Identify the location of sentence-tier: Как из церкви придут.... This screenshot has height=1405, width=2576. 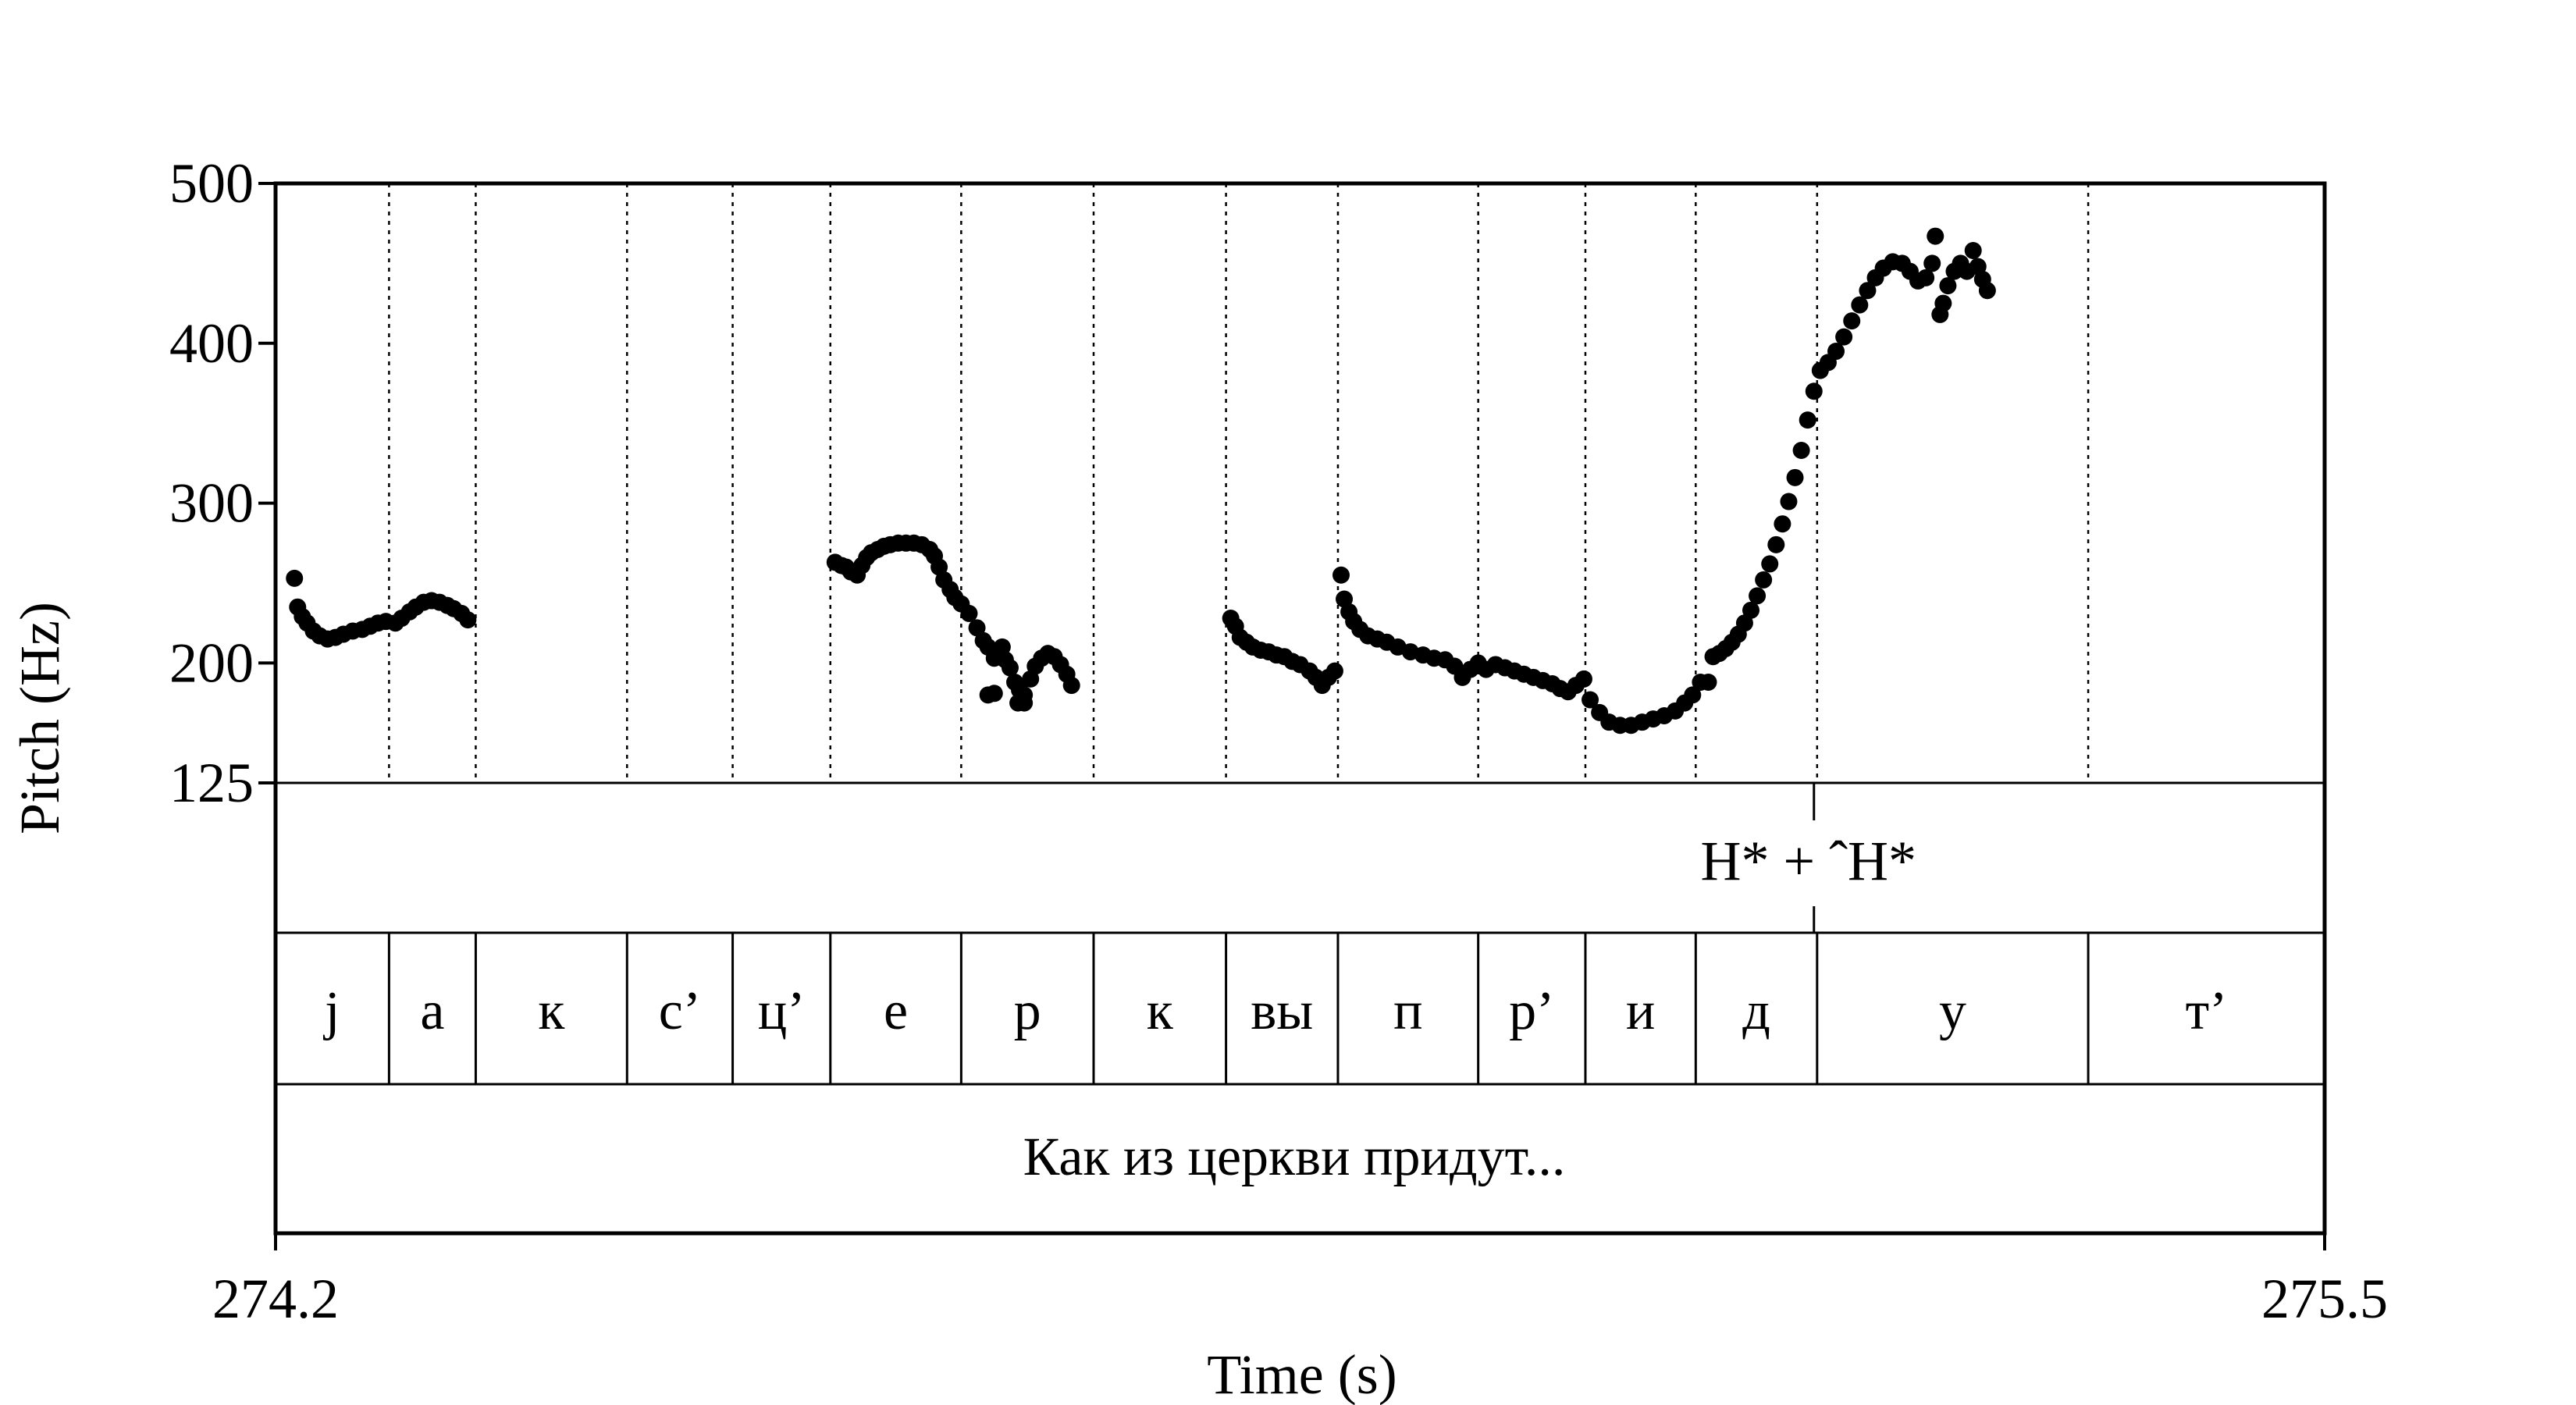
(1294, 1157).